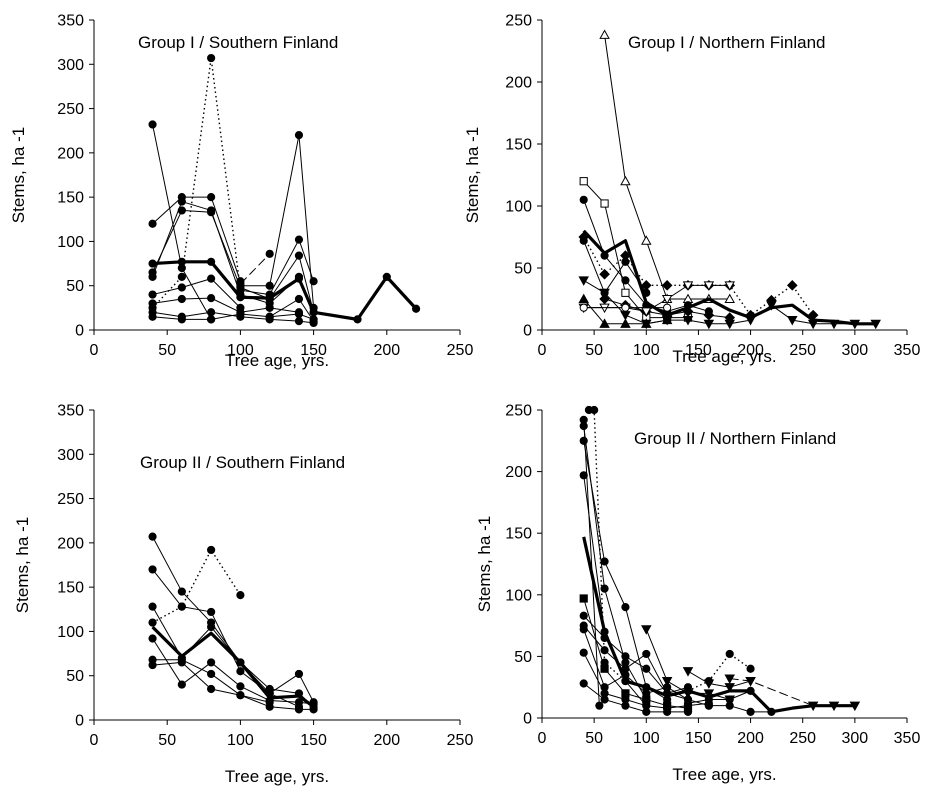 This screenshot has height=793, width=925. I want to click on panel-title: Group II / Southern Finland, so click(242, 462).